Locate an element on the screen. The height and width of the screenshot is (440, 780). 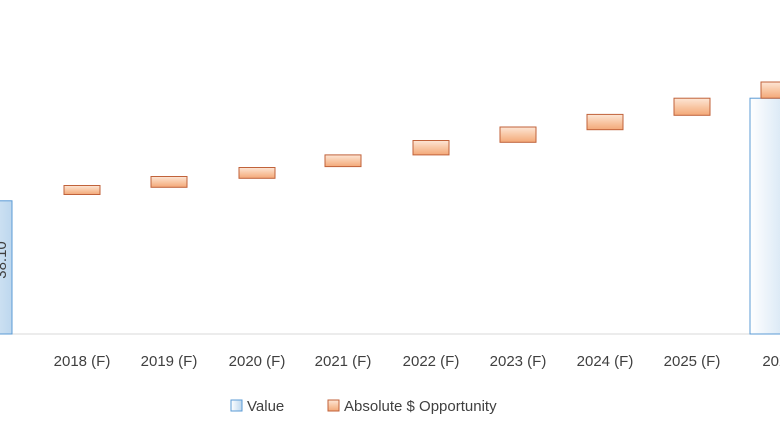
x-tick-label: 2026 is located at coordinates (771, 361).